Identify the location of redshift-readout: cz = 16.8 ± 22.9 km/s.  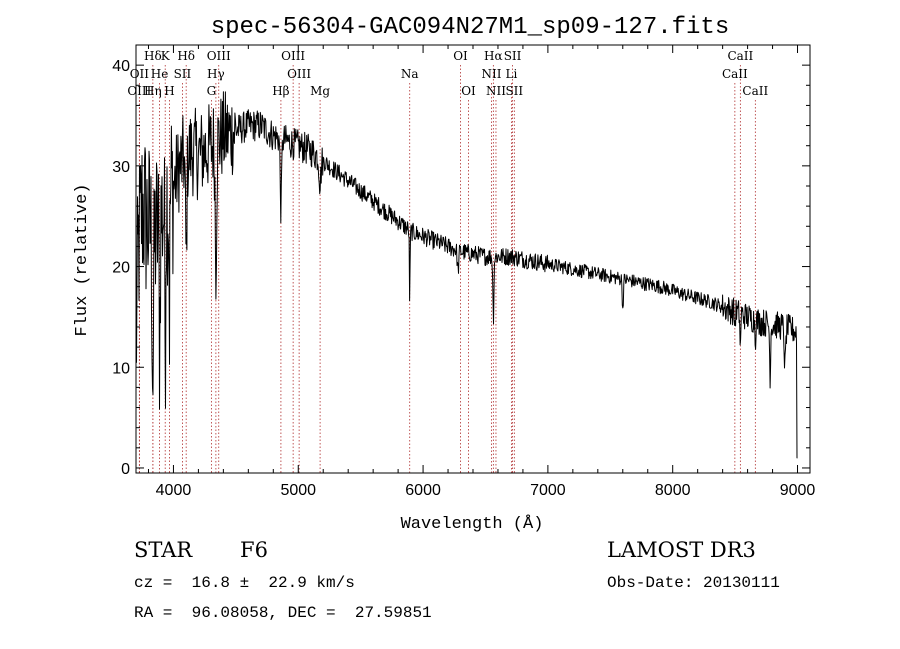
(244, 583).